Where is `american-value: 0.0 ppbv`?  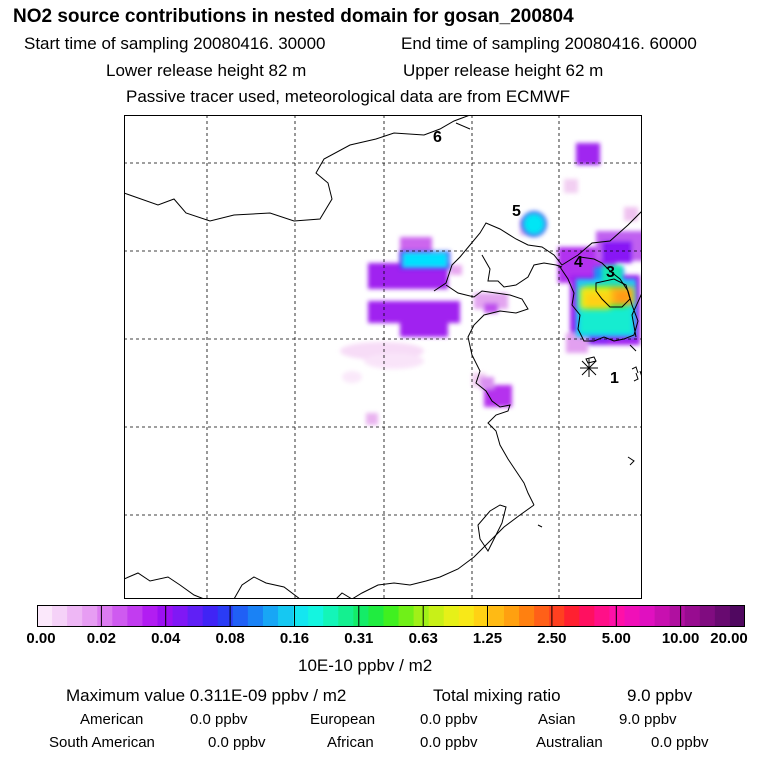
american-value: 0.0 ppbv is located at coordinates (219, 719).